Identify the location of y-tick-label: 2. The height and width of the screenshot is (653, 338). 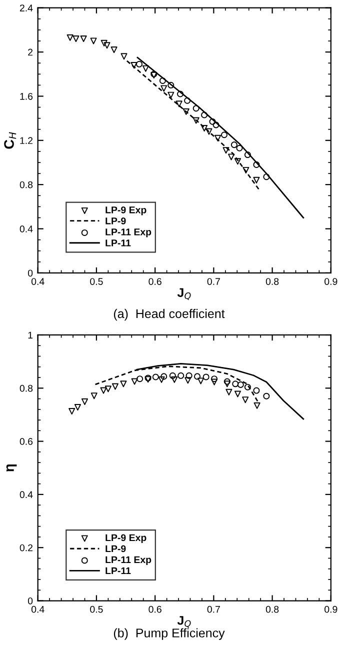
(30, 52).